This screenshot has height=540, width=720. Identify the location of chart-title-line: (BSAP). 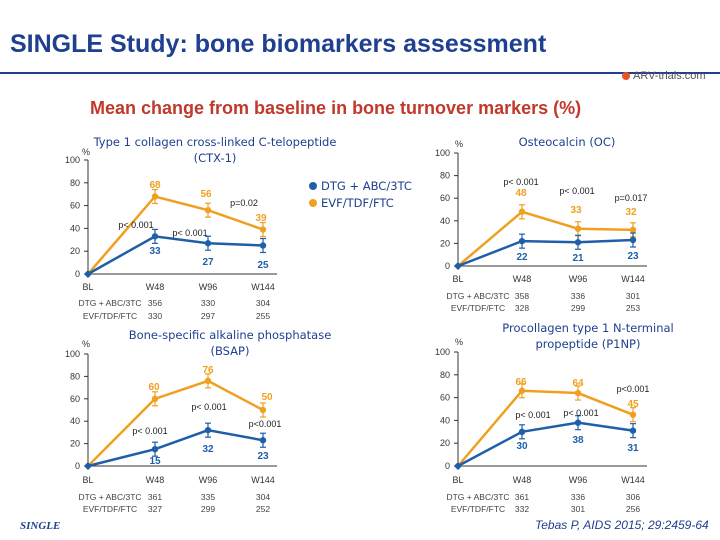
(230, 351).